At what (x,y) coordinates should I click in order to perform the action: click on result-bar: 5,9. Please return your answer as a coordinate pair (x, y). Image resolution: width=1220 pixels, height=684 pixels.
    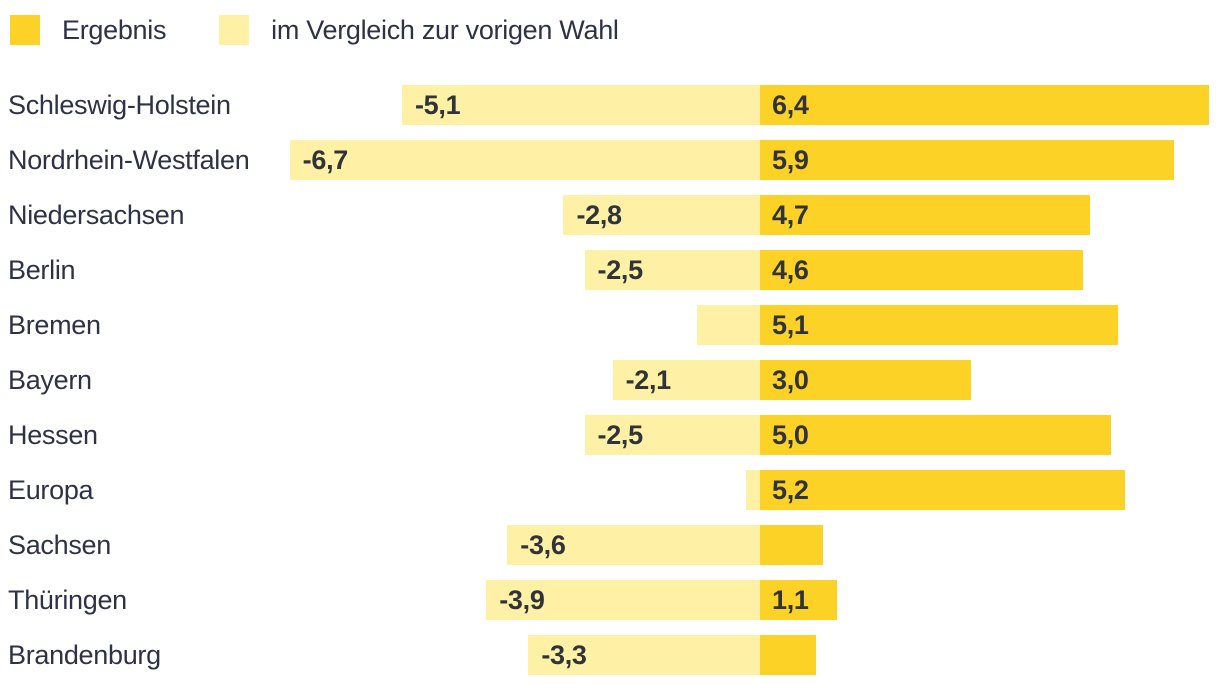
    Looking at the image, I should click on (967, 160).